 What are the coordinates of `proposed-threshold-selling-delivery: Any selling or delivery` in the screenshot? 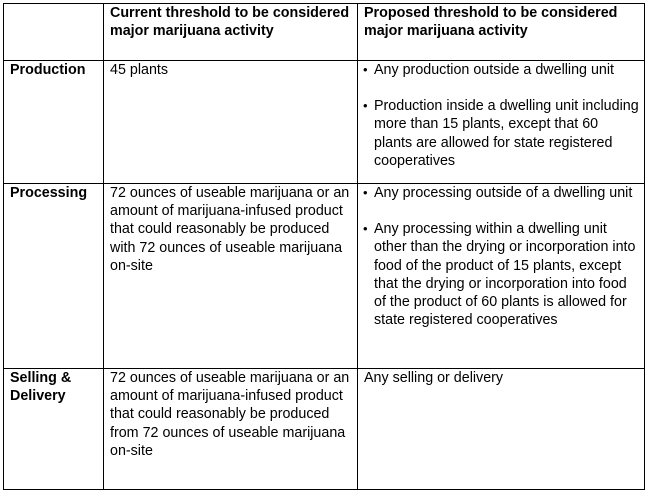 It's located at (501, 429).